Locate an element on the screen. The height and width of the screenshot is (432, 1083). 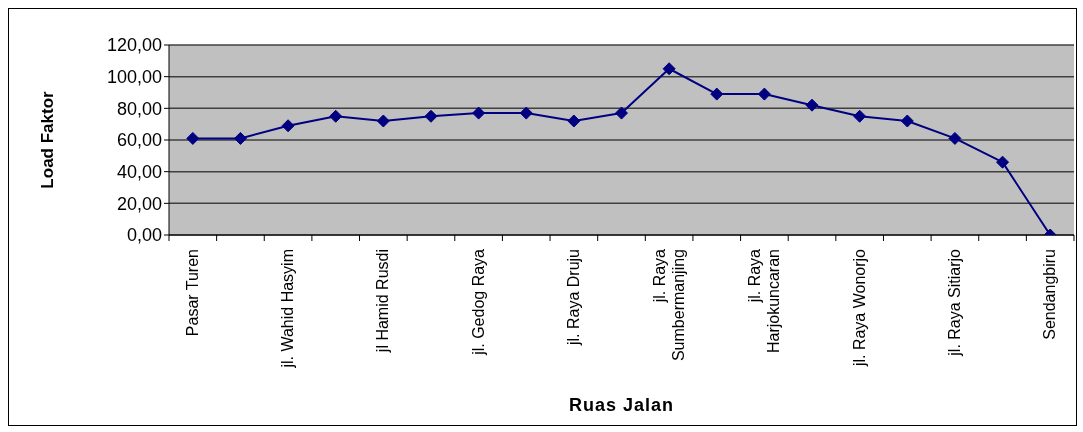
x-tick-label: Sendangbiru is located at coordinates (1050, 294).